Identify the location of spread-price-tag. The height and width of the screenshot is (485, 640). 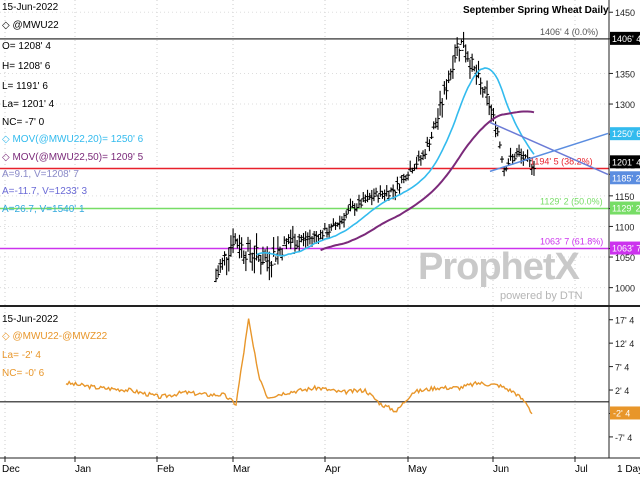
(625, 413).